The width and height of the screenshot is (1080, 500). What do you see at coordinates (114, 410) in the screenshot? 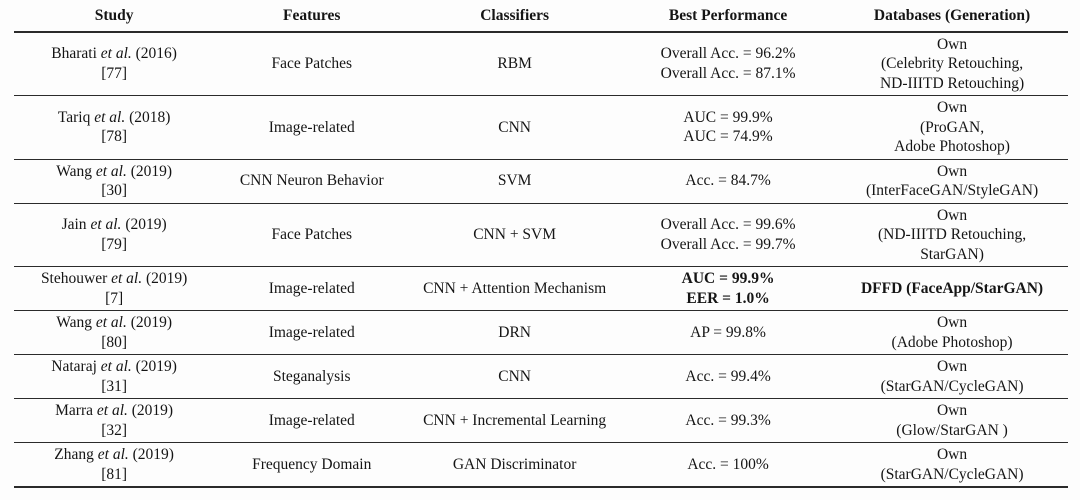
I see `study-citation: Marra et al. (2019)` at bounding box center [114, 410].